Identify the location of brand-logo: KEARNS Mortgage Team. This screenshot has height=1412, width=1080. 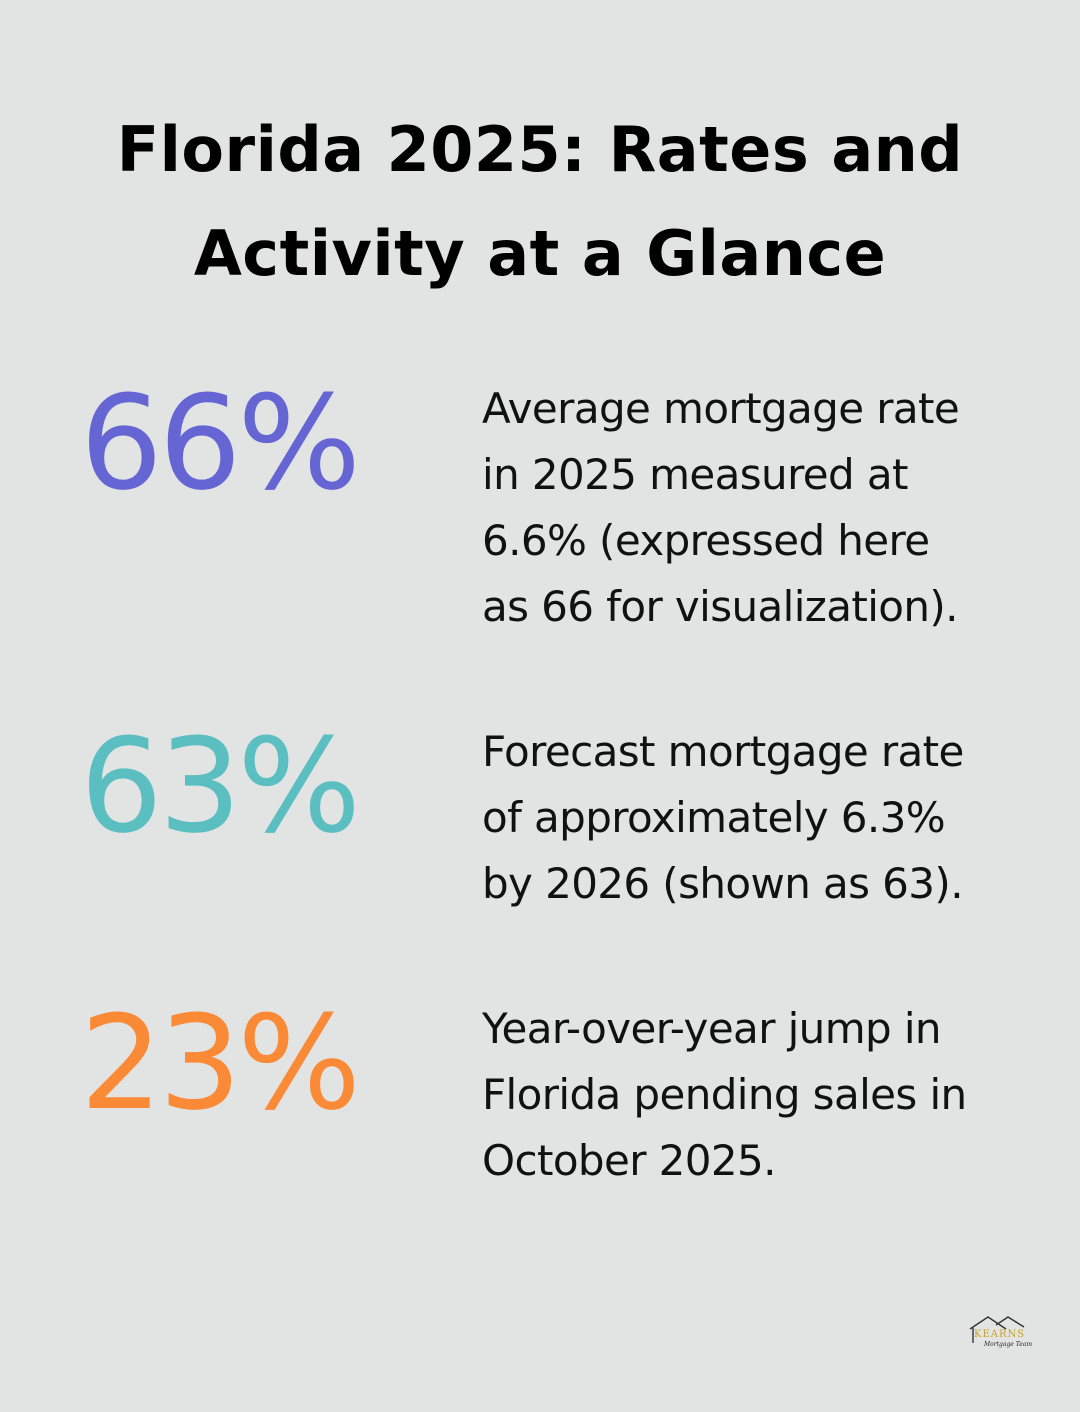
(1002, 1331).